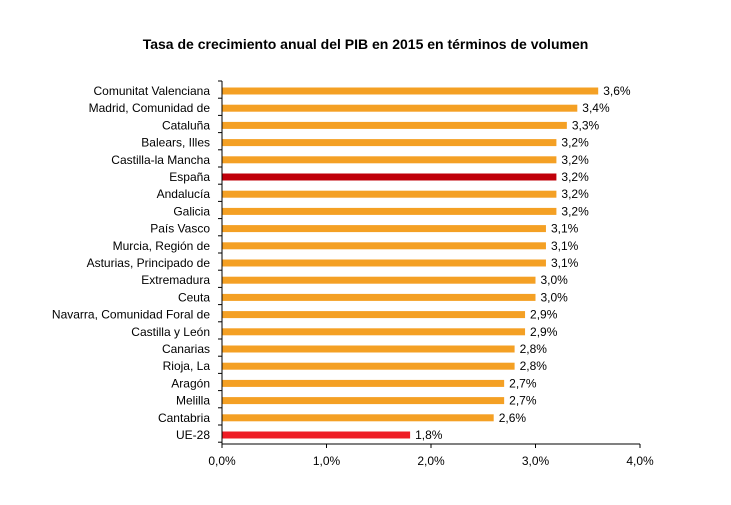  What do you see at coordinates (150, 108) in the screenshot?
I see `category-label: Madrid, Comunidad de` at bounding box center [150, 108].